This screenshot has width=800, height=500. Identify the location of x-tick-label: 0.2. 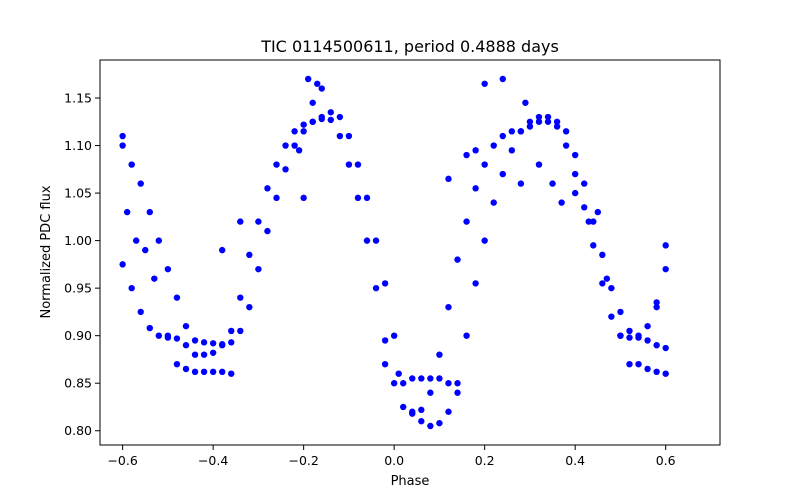
(485, 460).